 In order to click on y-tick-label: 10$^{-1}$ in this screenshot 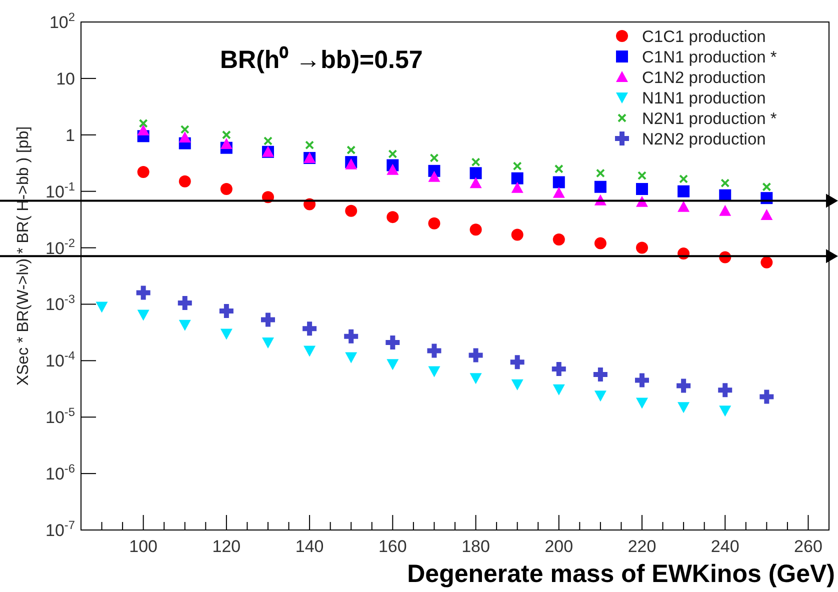, I will do `click(61, 190)`.